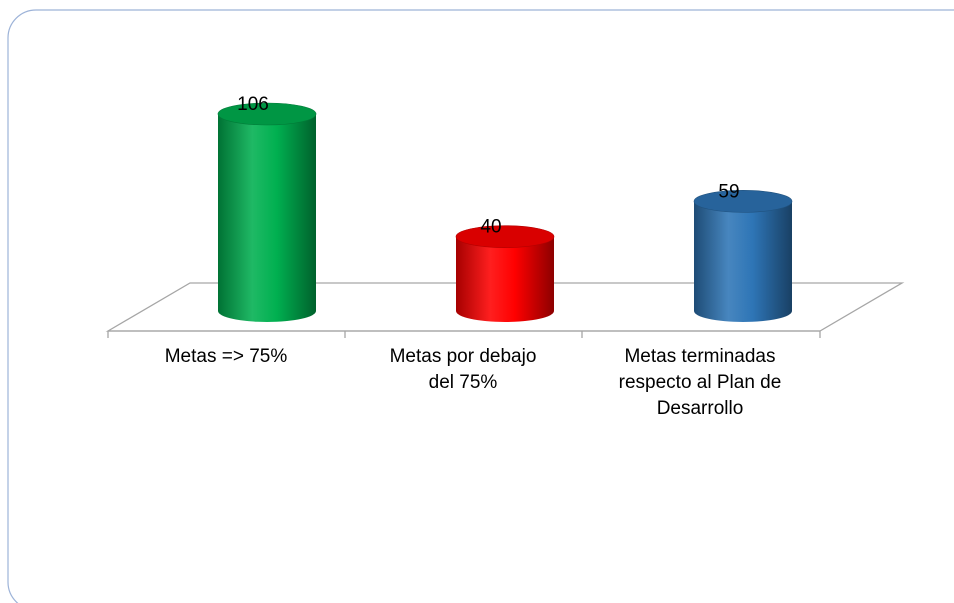 This screenshot has height=603, width=954. What do you see at coordinates (728, 191) in the screenshot?
I see `data-label: 59` at bounding box center [728, 191].